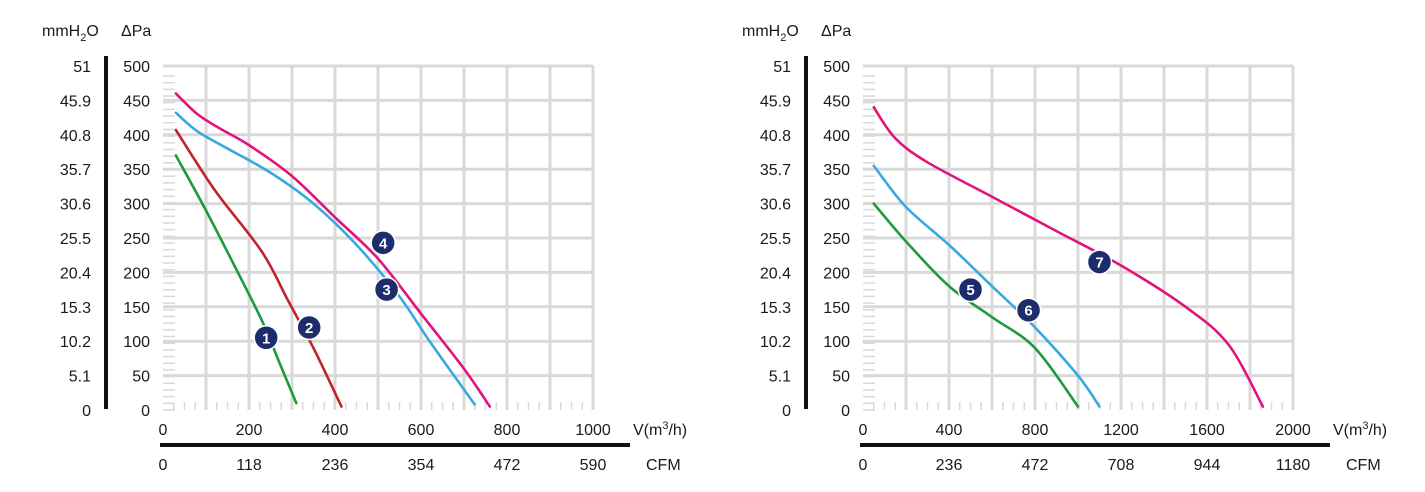  Describe the element at coordinates (1293, 465) in the screenshot. I see `x-tick-cfm: 1180` at that location.